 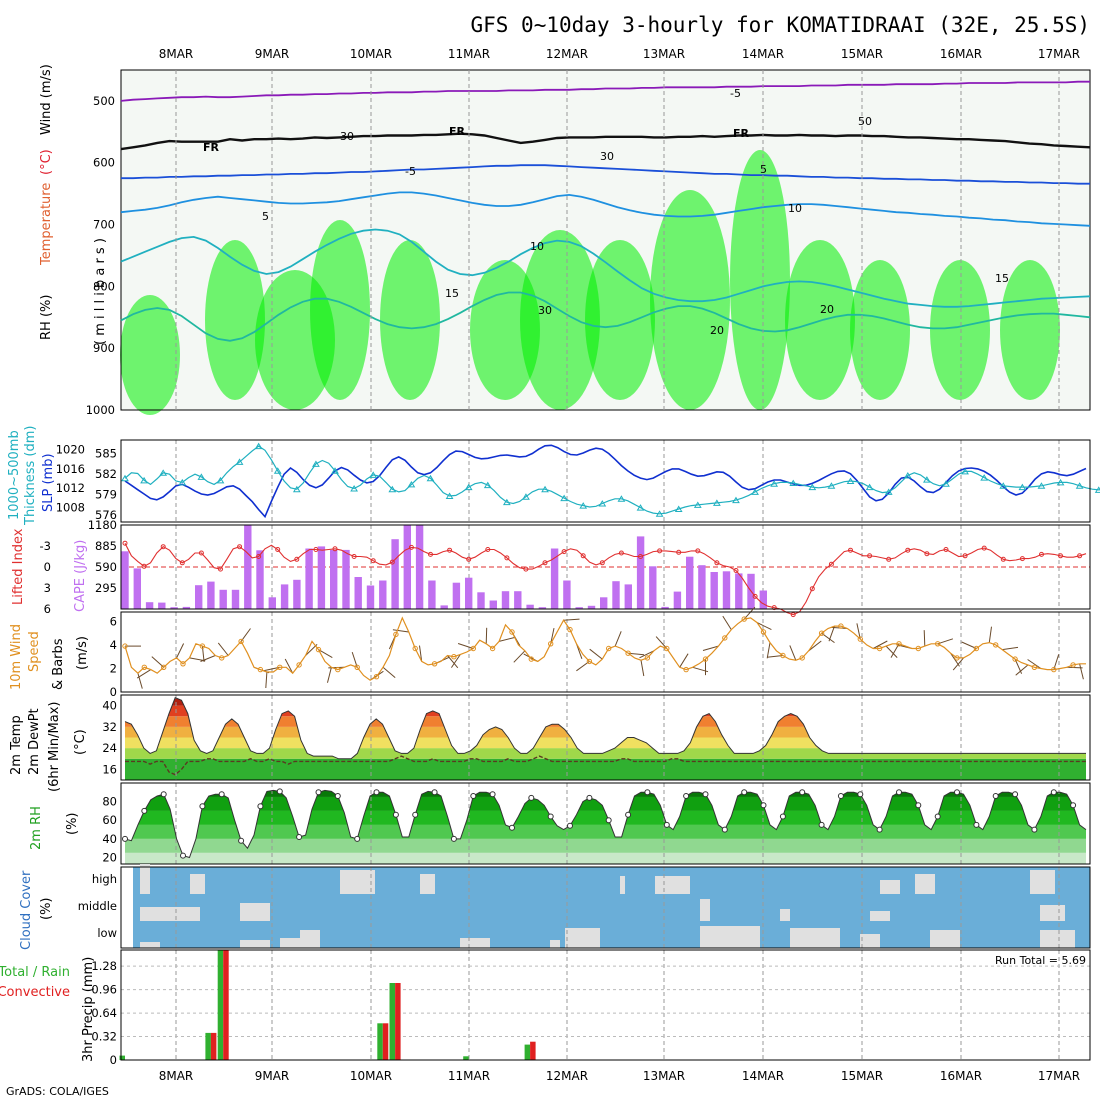 What do you see at coordinates (605, 765) in the screenshot?
I see `dewpoint-line` at bounding box center [605, 765].